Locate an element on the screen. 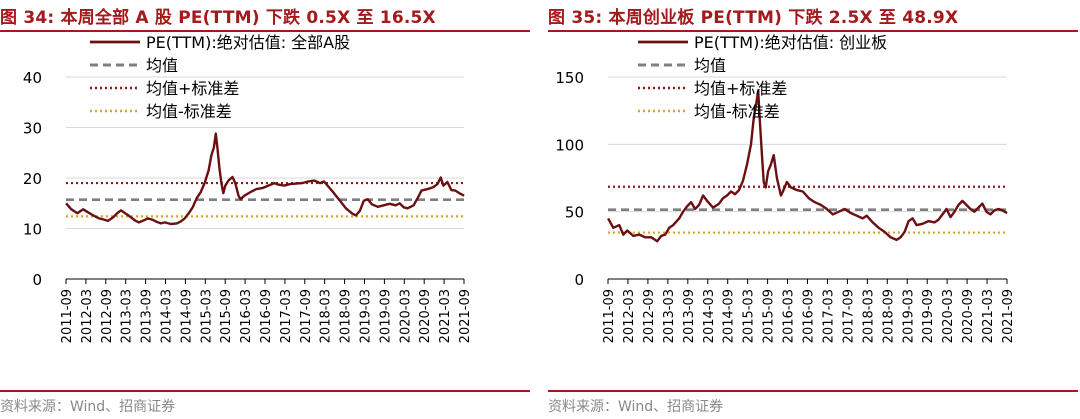  chart-title: 图 35: 本周创业板 PE(TTM) 下跌 2.5X 至 48.9X is located at coordinates (753, 18).